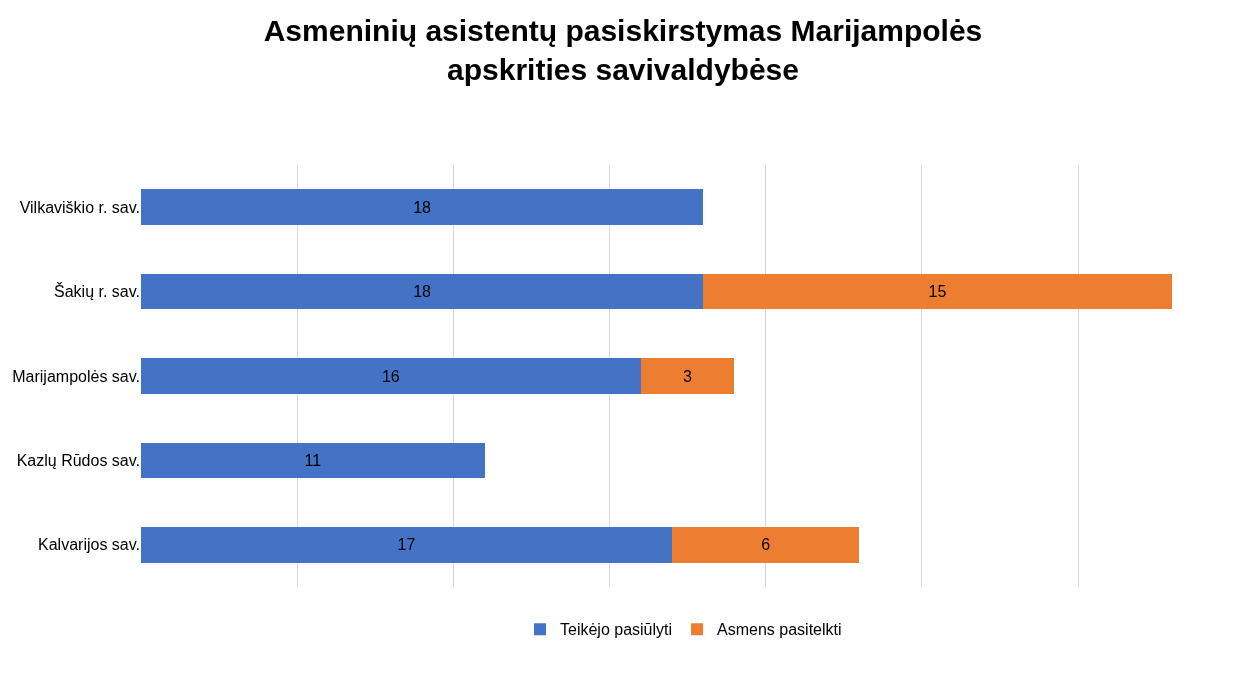 This screenshot has width=1246, height=677. Describe the element at coordinates (97, 291) in the screenshot. I see `y-tick-label: Šakių r. sav.` at that location.